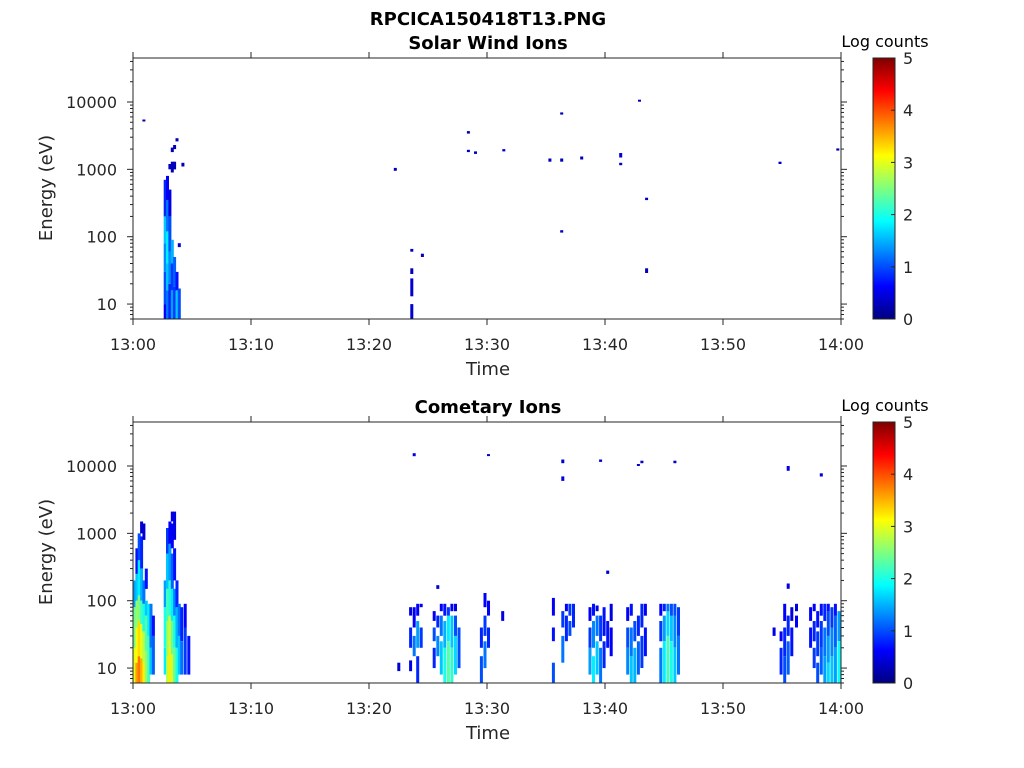 Image resolution: width=1024 pixels, height=768 pixels. What do you see at coordinates (487, 43) in the screenshot?
I see `panel-title: Solar Wind Ions` at bounding box center [487, 43].